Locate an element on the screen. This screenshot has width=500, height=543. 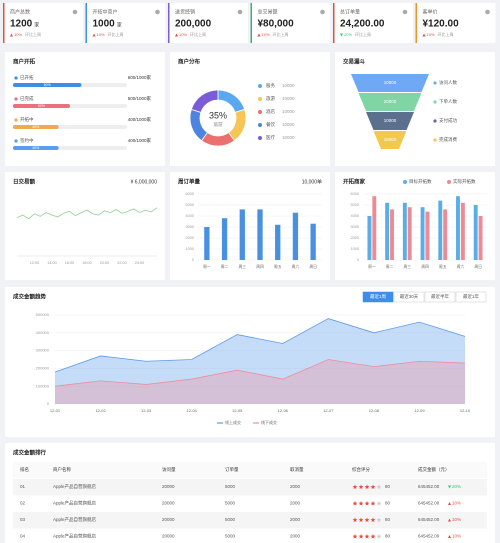
card-accent is located at coordinates (416, 23).